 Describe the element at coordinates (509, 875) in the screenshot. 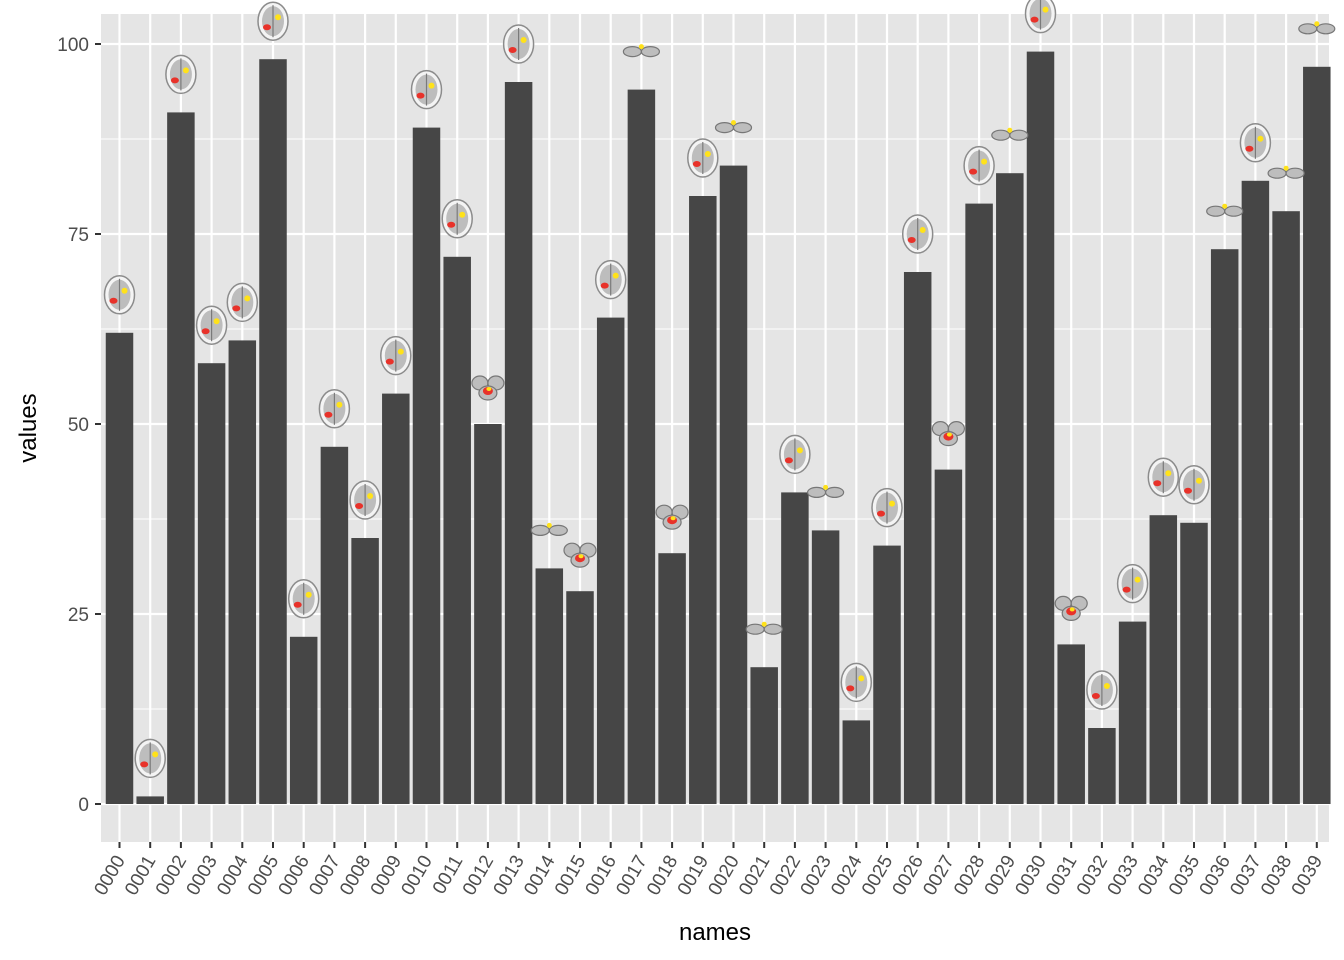

I see `x-tick-label: 0013` at that location.